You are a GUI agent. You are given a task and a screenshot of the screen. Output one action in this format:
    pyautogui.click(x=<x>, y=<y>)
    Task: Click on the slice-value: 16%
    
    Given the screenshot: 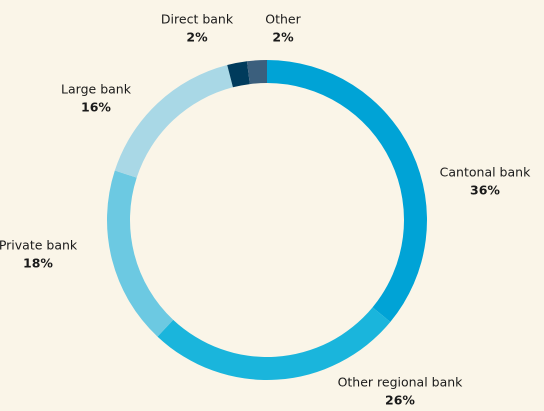 What is the action you would take?
    pyautogui.click(x=96, y=107)
    